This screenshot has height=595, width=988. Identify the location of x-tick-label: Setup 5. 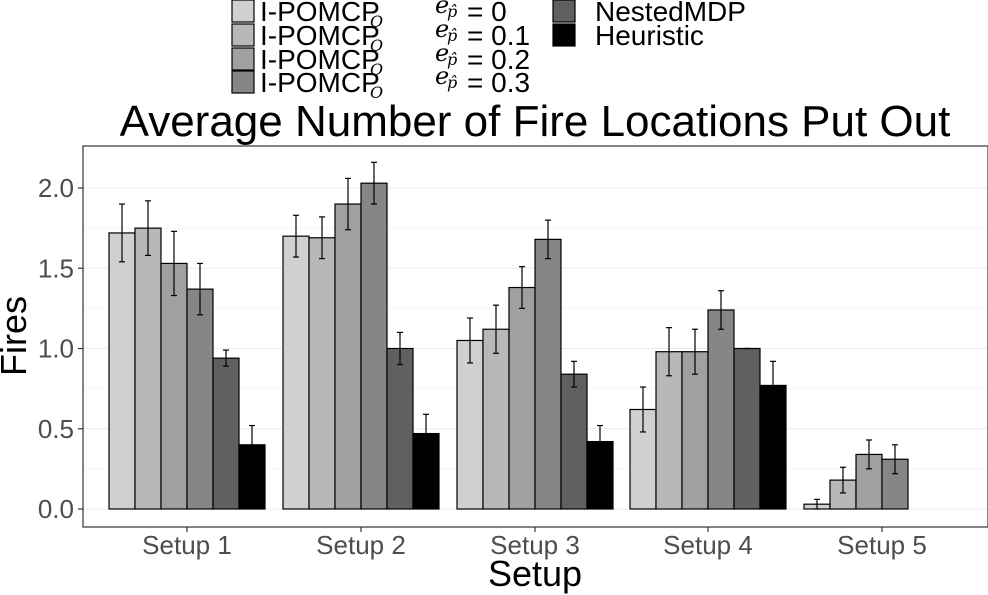
(882, 545).